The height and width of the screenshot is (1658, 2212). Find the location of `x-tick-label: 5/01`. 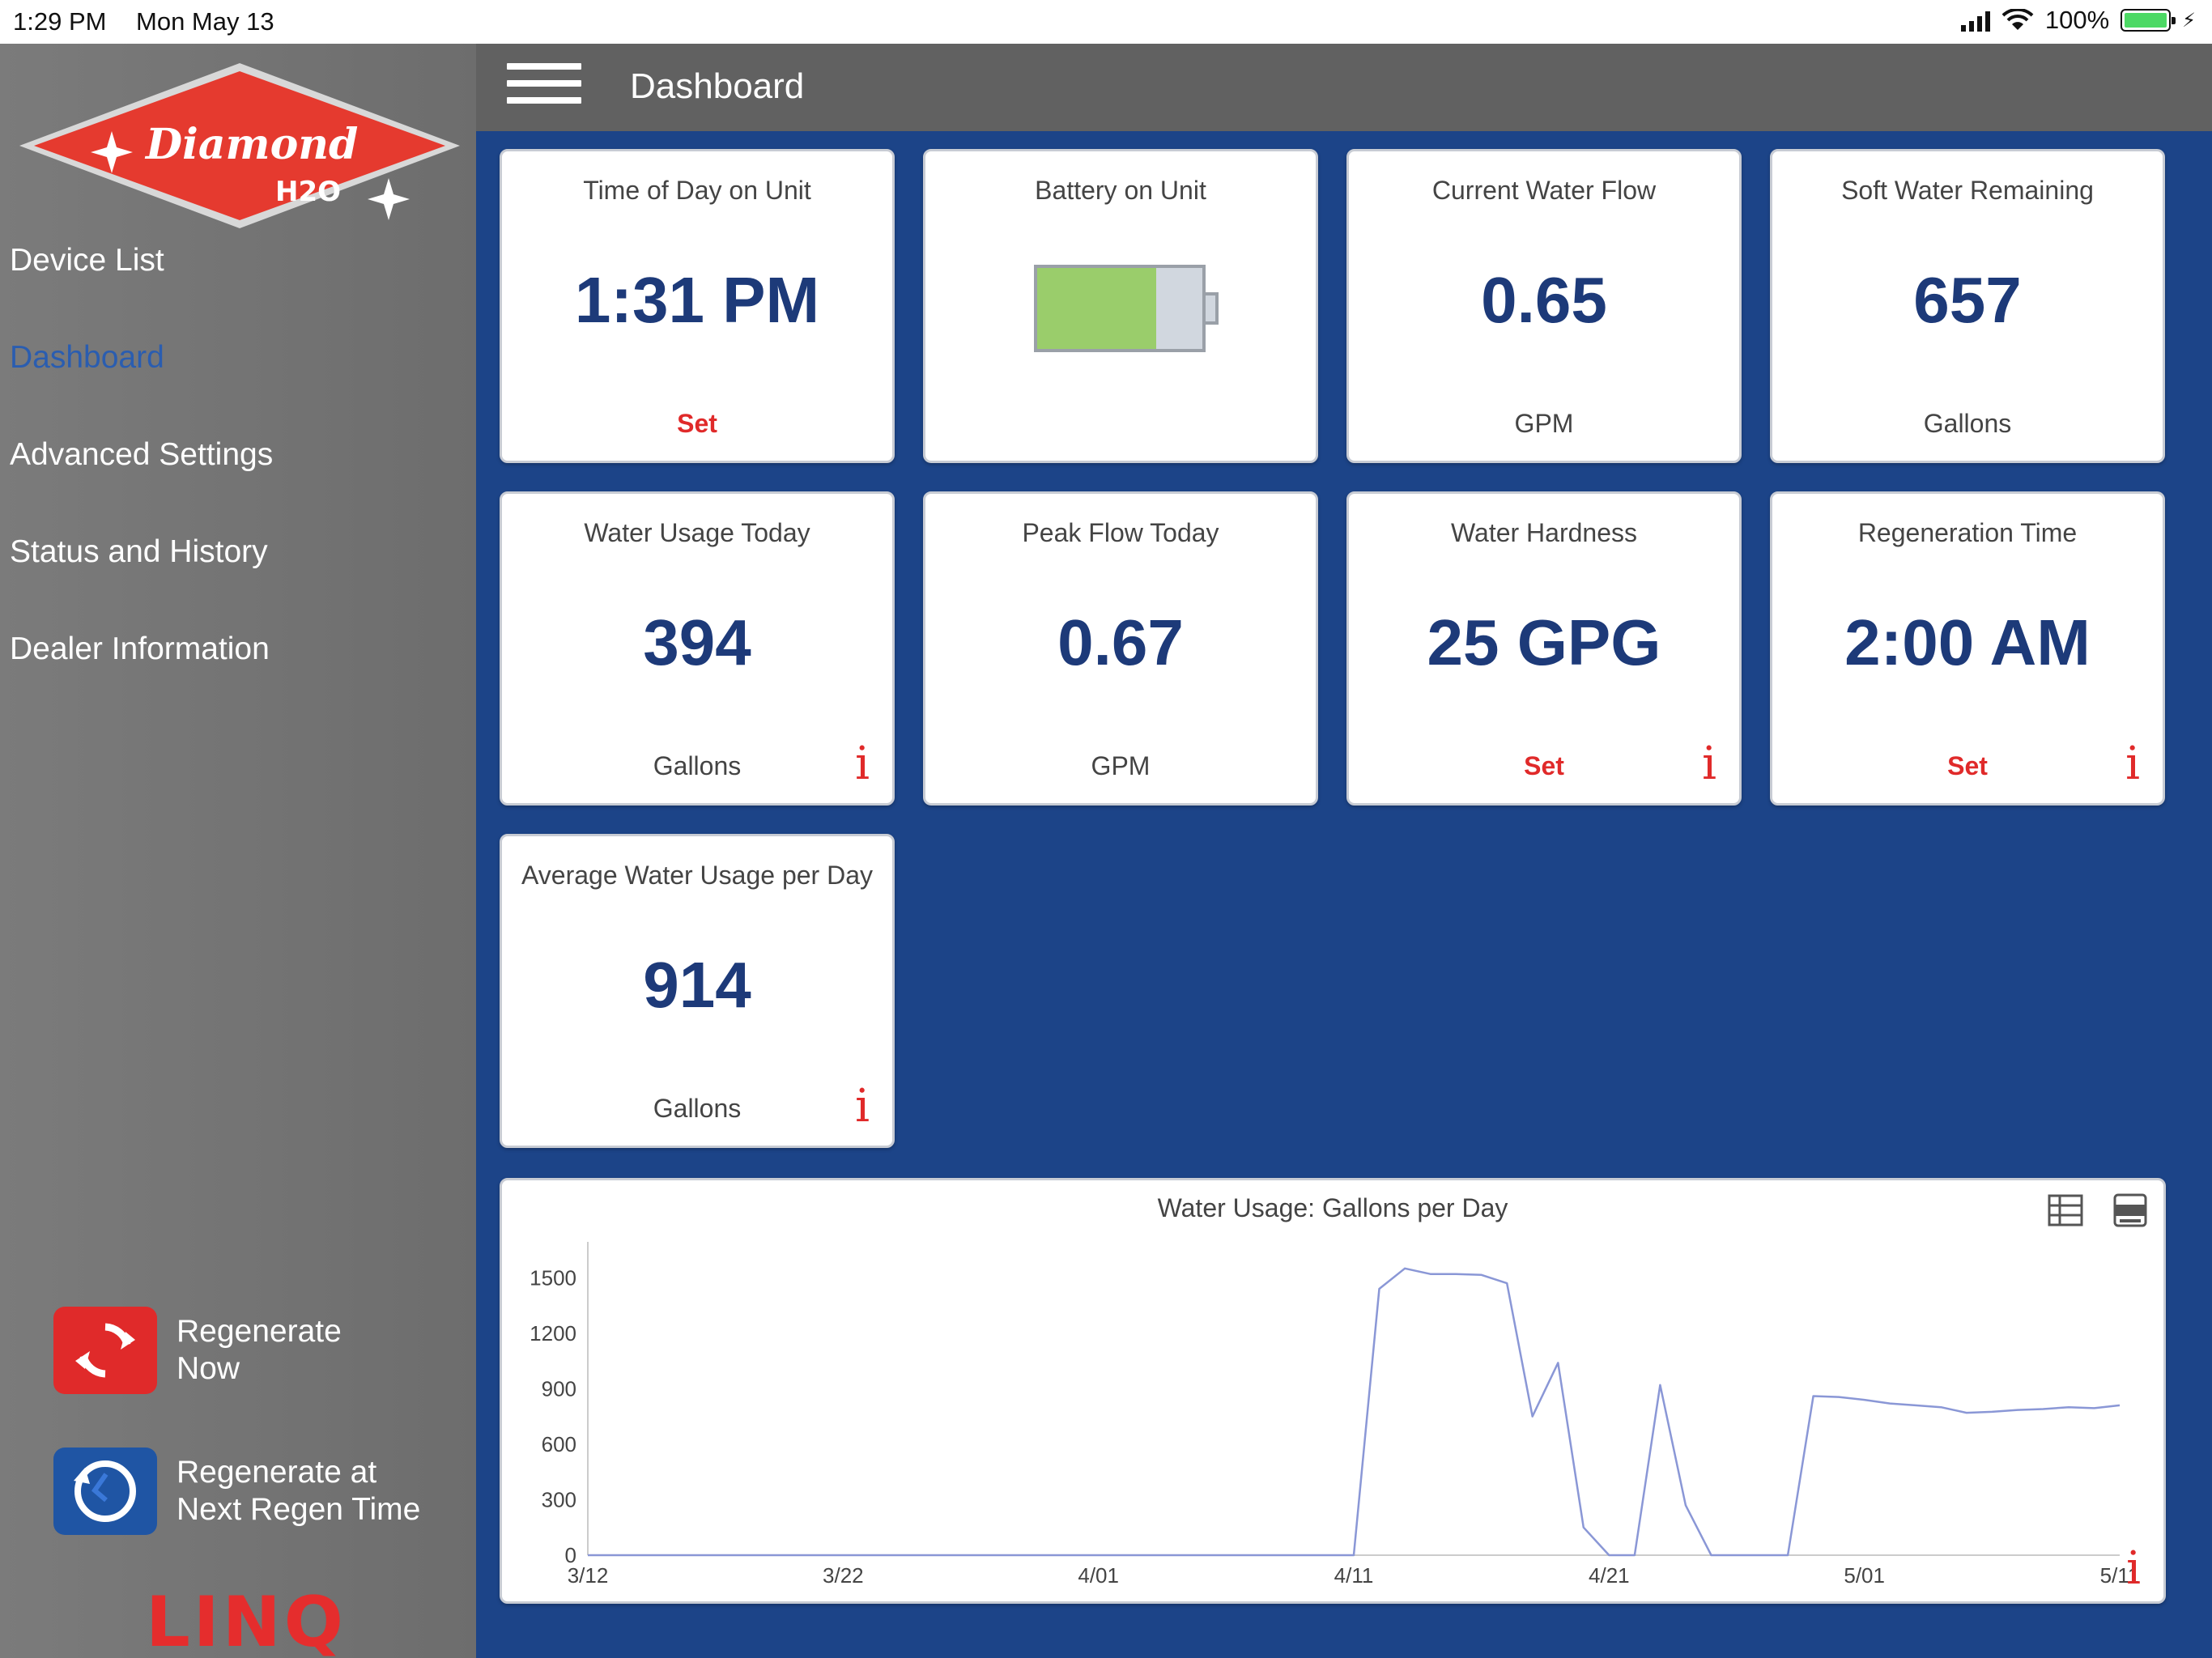

x-tick-label: 5/01 is located at coordinates (1864, 1575).